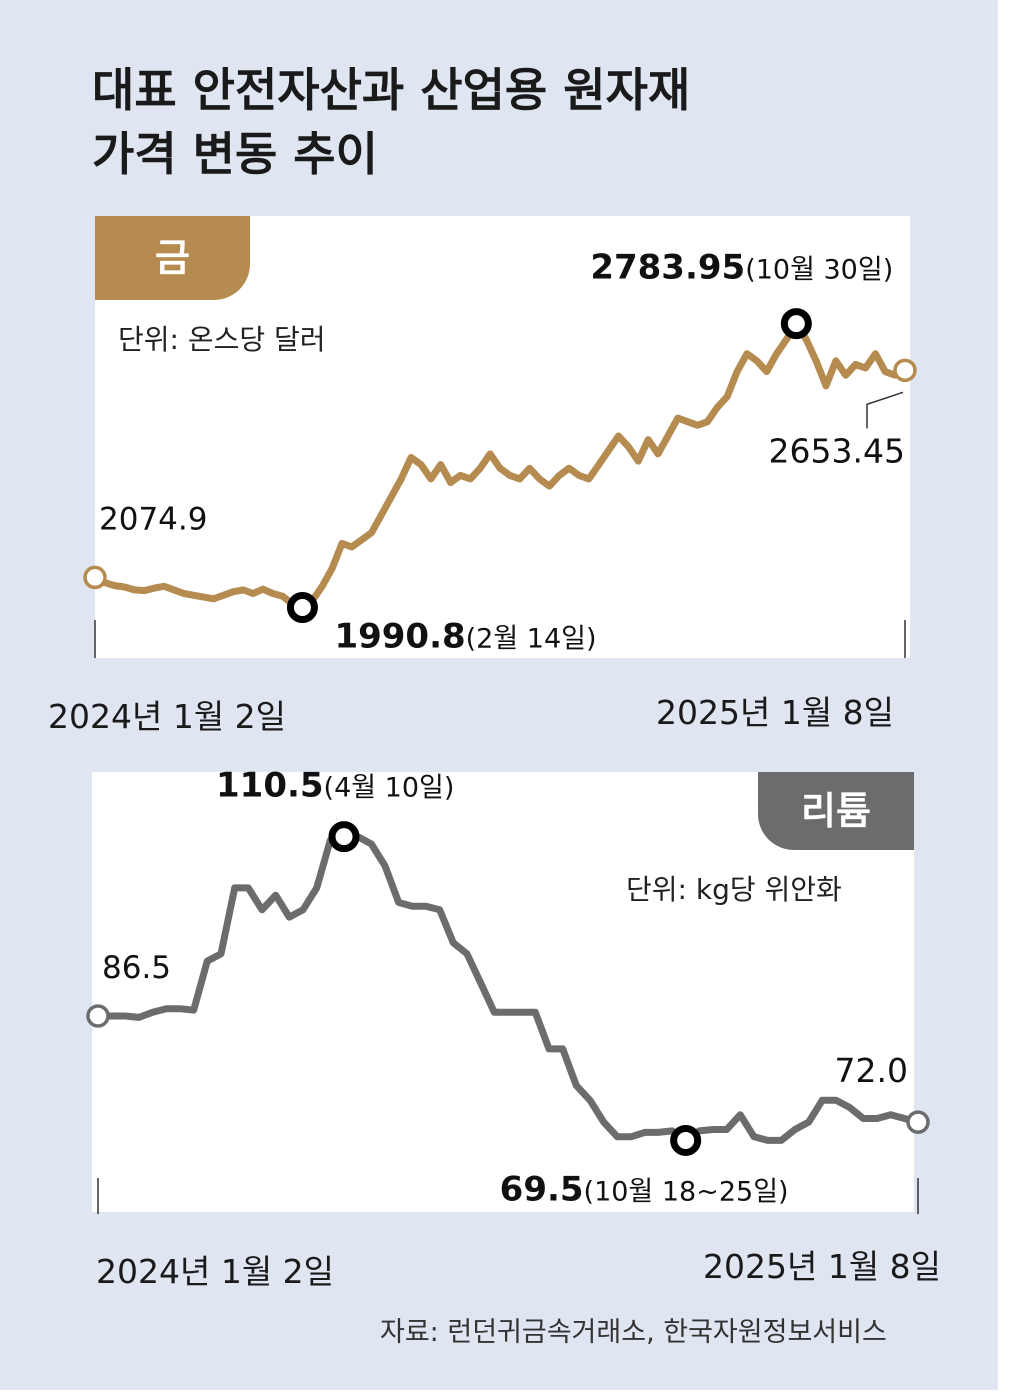  Describe the element at coordinates (885, 410) in the screenshot. I see `gold-end-leader-line` at that location.